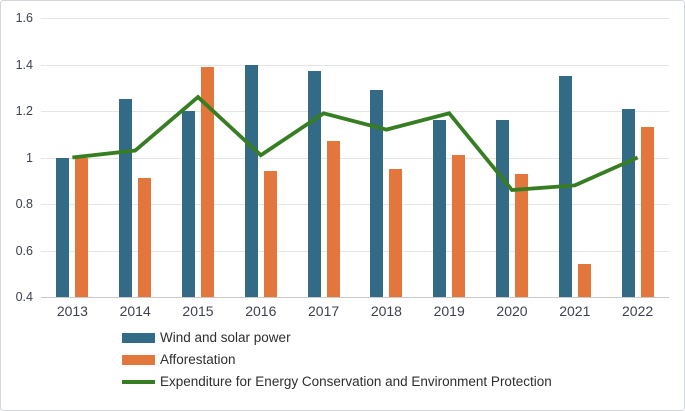 This screenshot has height=411, width=685. I want to click on x-tick-label-2013: 2013, so click(72, 311).